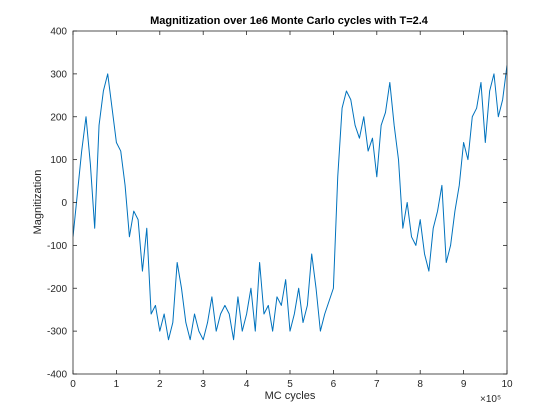  What do you see at coordinates (57, 289) in the screenshot?
I see `y-tick-label: -200` at bounding box center [57, 289].